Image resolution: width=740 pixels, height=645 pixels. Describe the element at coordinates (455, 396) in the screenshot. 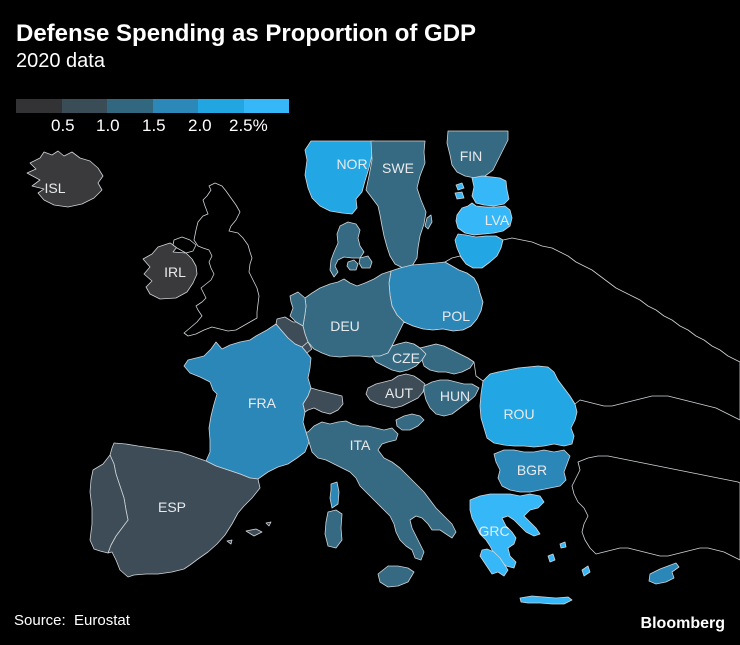

I see `svg-text: HUN` at that location.